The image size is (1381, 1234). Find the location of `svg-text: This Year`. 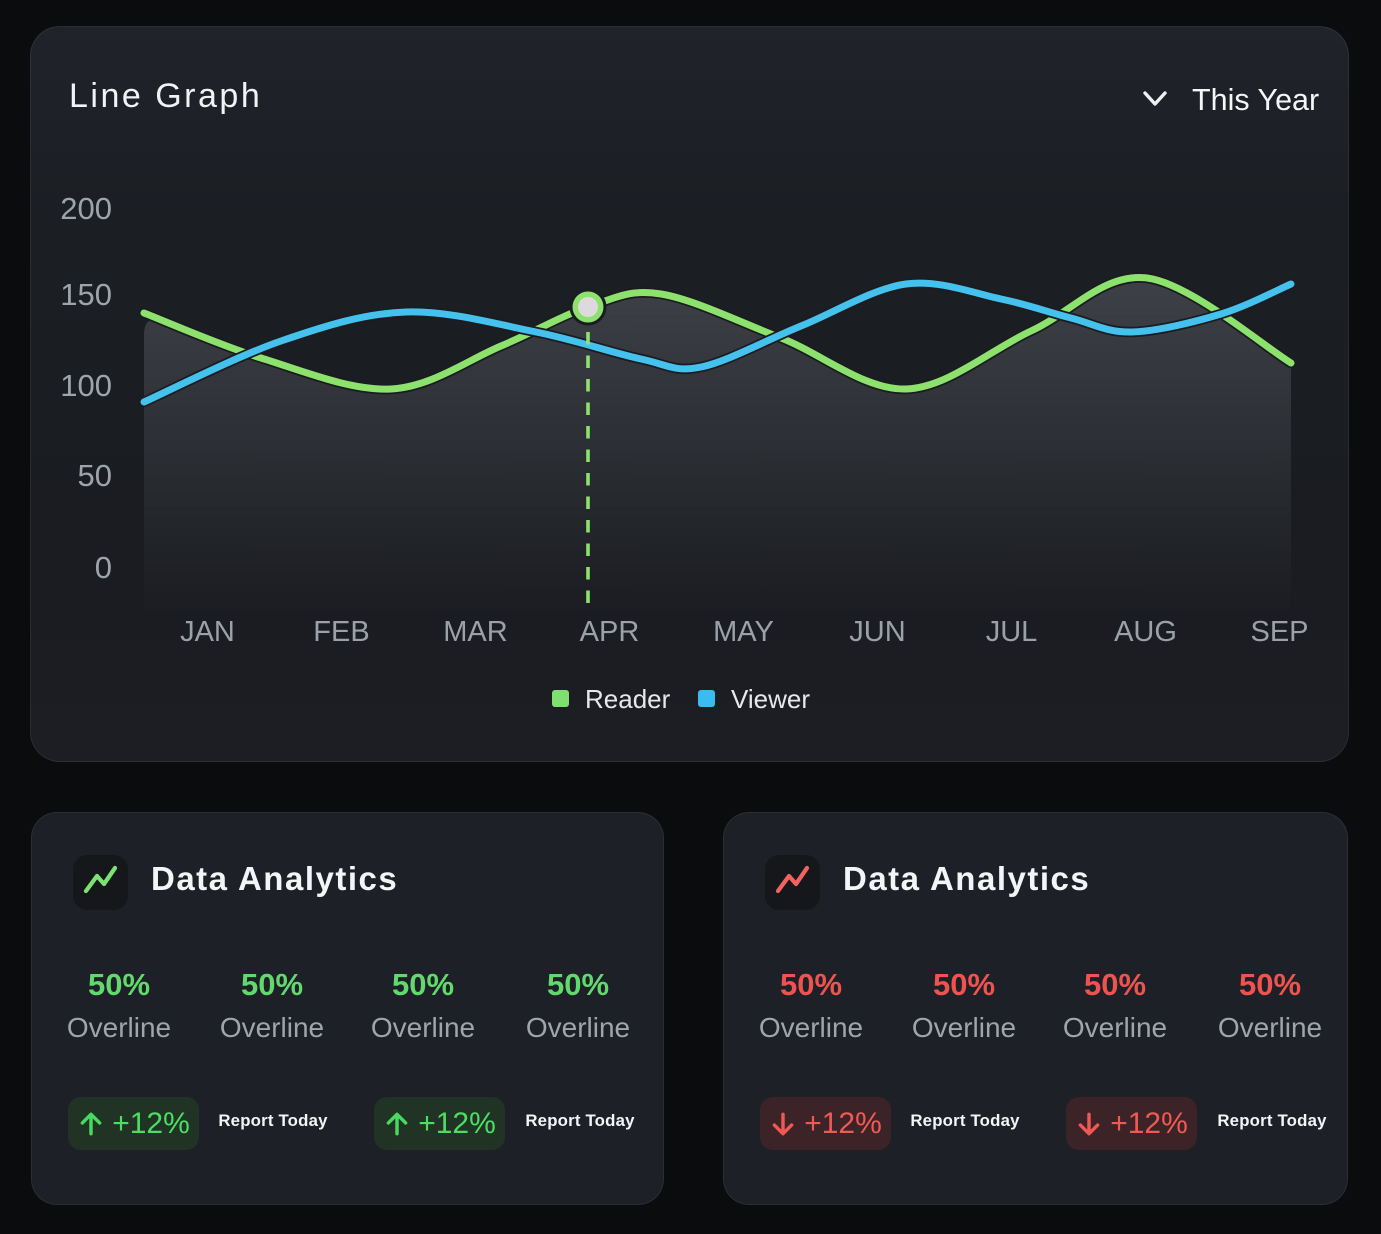

svg-text: This Year is located at coordinates (1255, 100).